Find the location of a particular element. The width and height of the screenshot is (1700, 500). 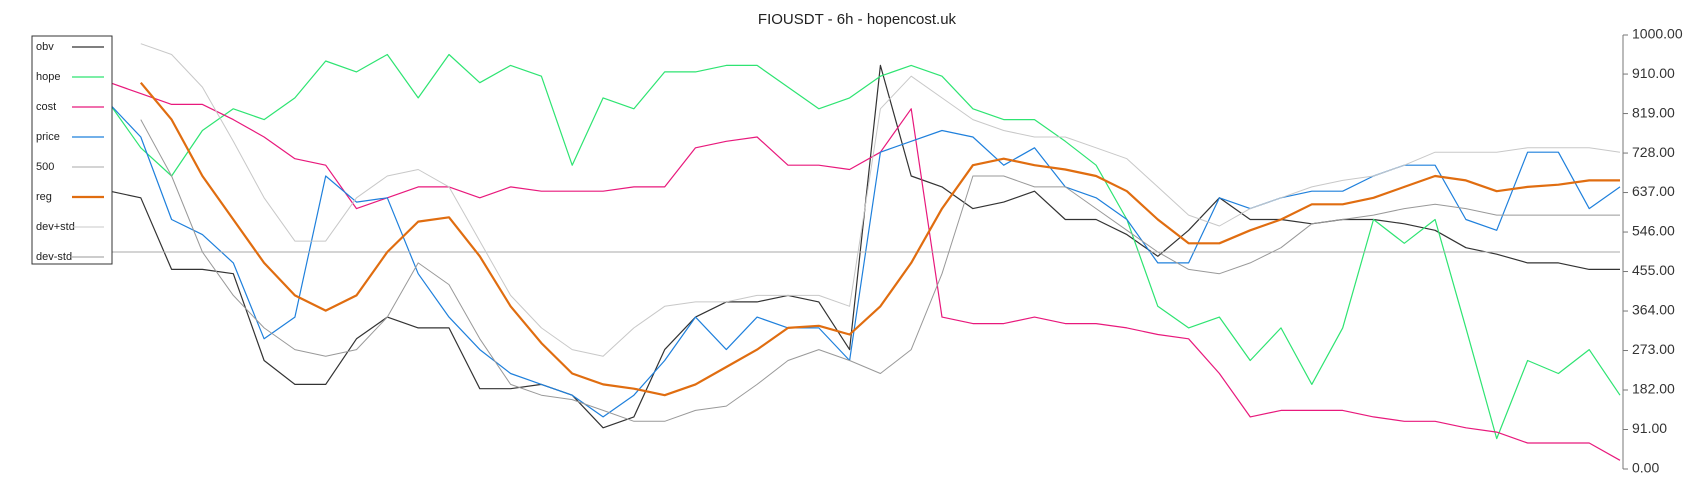

legend is located at coordinates (72, 150).